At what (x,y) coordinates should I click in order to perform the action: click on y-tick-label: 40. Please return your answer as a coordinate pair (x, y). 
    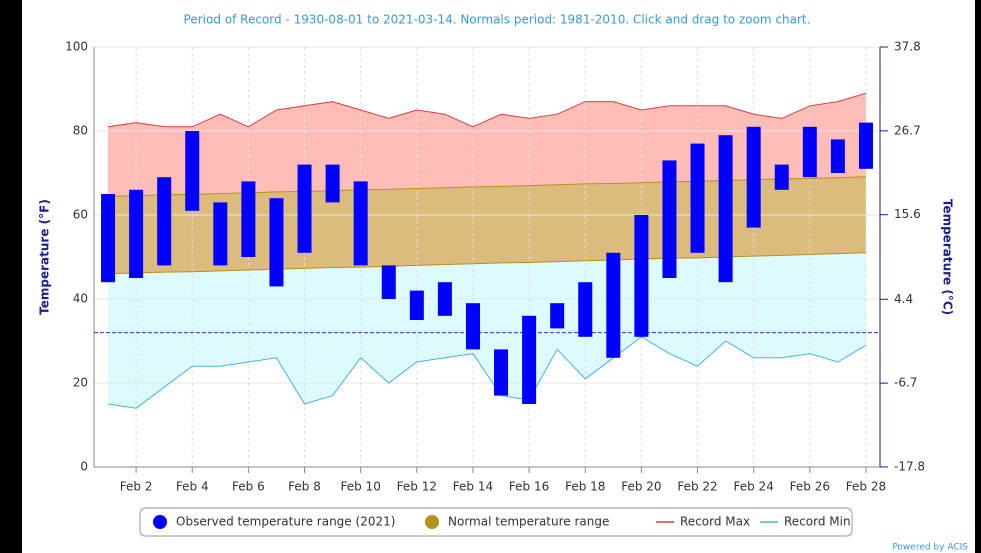
    Looking at the image, I should click on (80, 299).